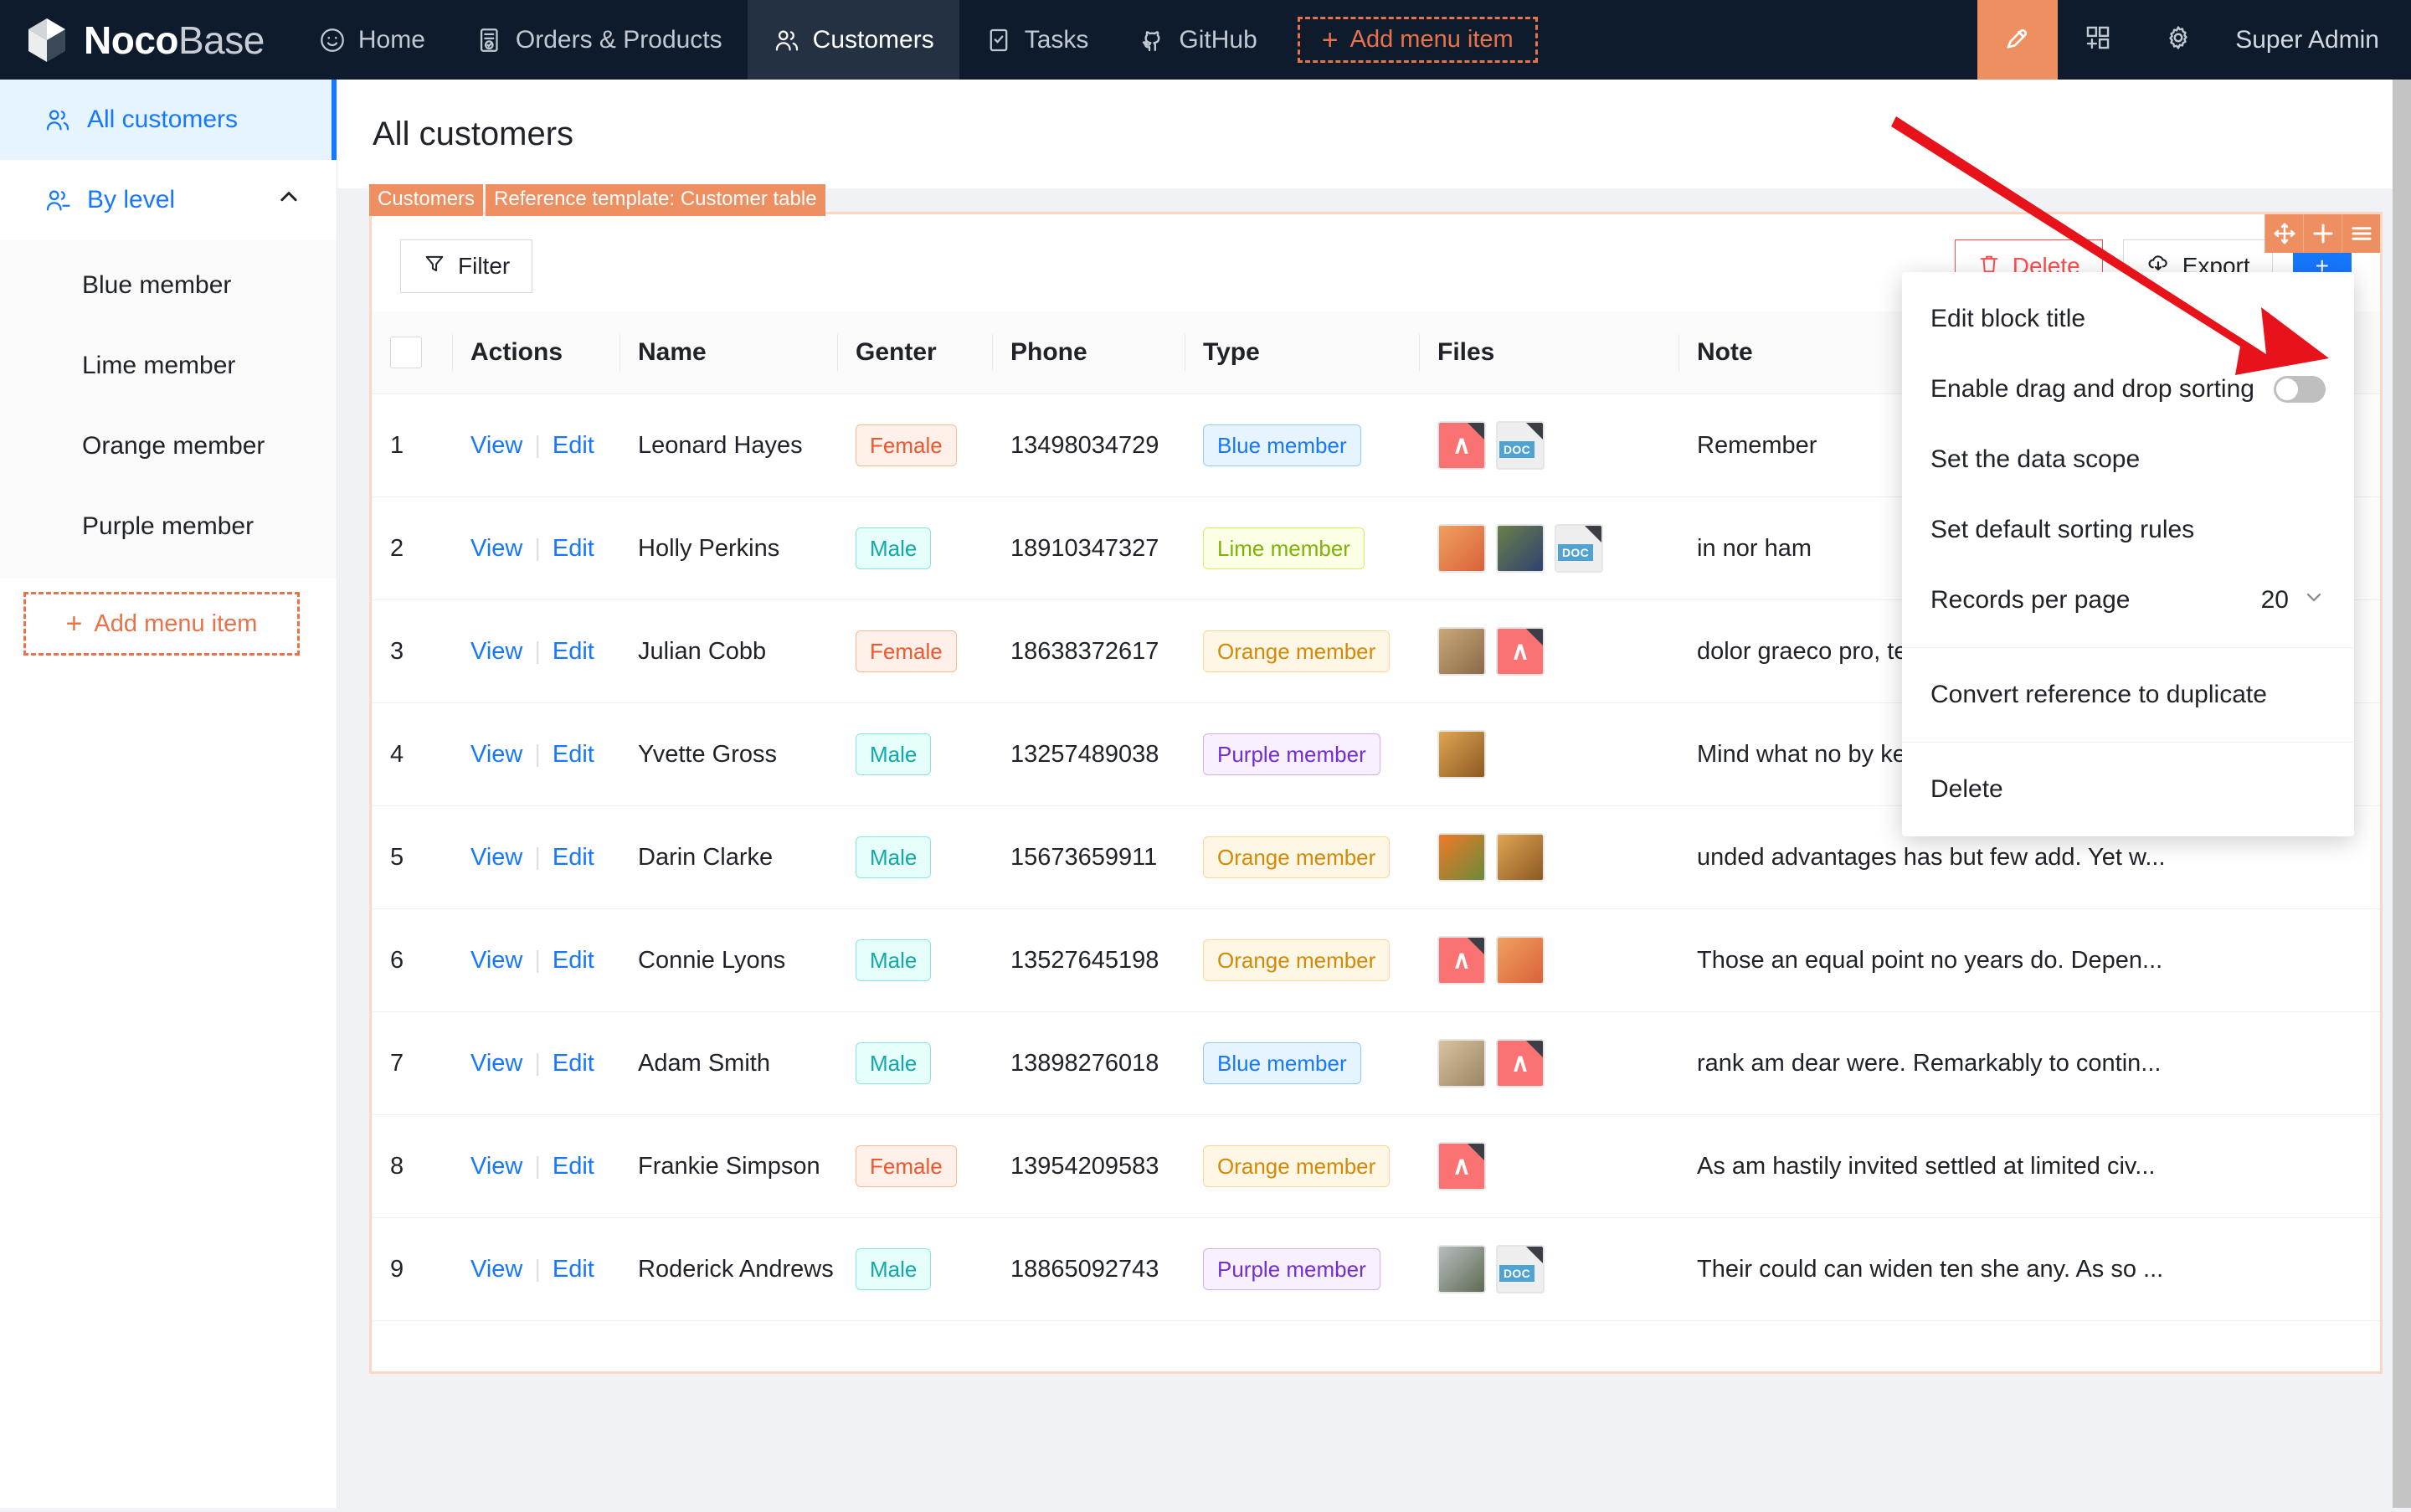  I want to click on sidebar-item-blue-member: Blue member, so click(168, 285).